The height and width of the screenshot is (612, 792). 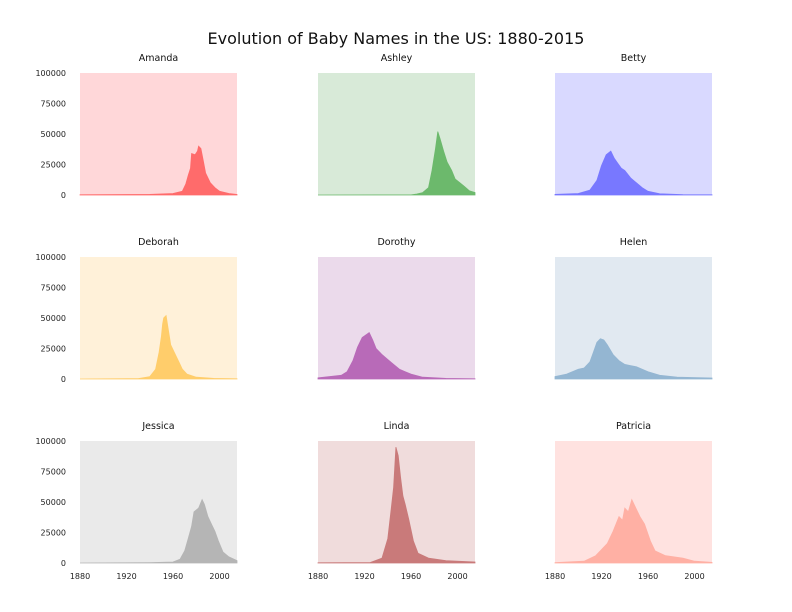 I want to click on panel-amanda: Amanda 0 25000 50000 75000 100000, so click(x=136, y=126).